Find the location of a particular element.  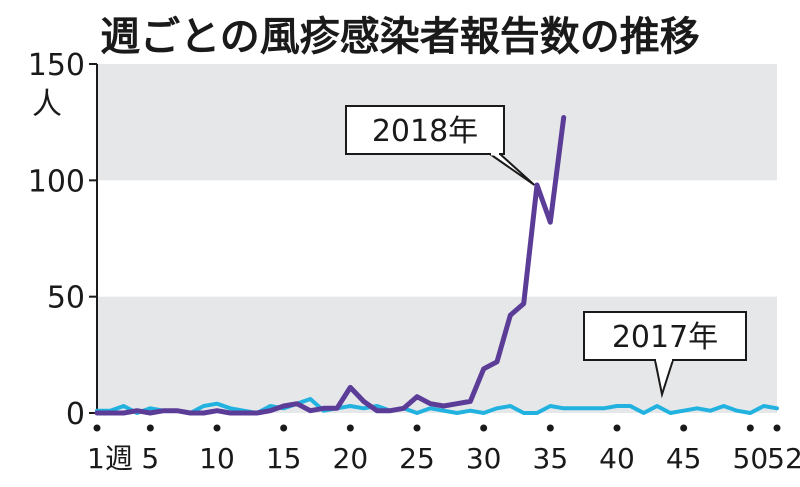

x-tick-label: 35 is located at coordinates (551, 458).